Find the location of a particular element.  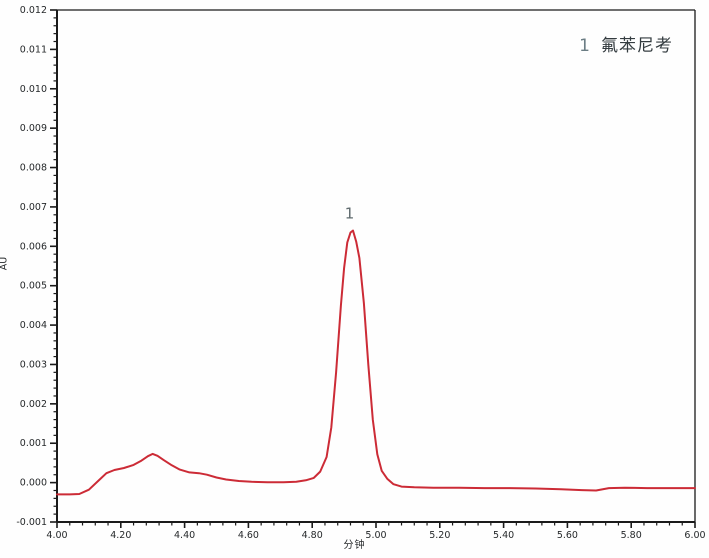

x-tick-label: 4.80 is located at coordinates (312, 535).